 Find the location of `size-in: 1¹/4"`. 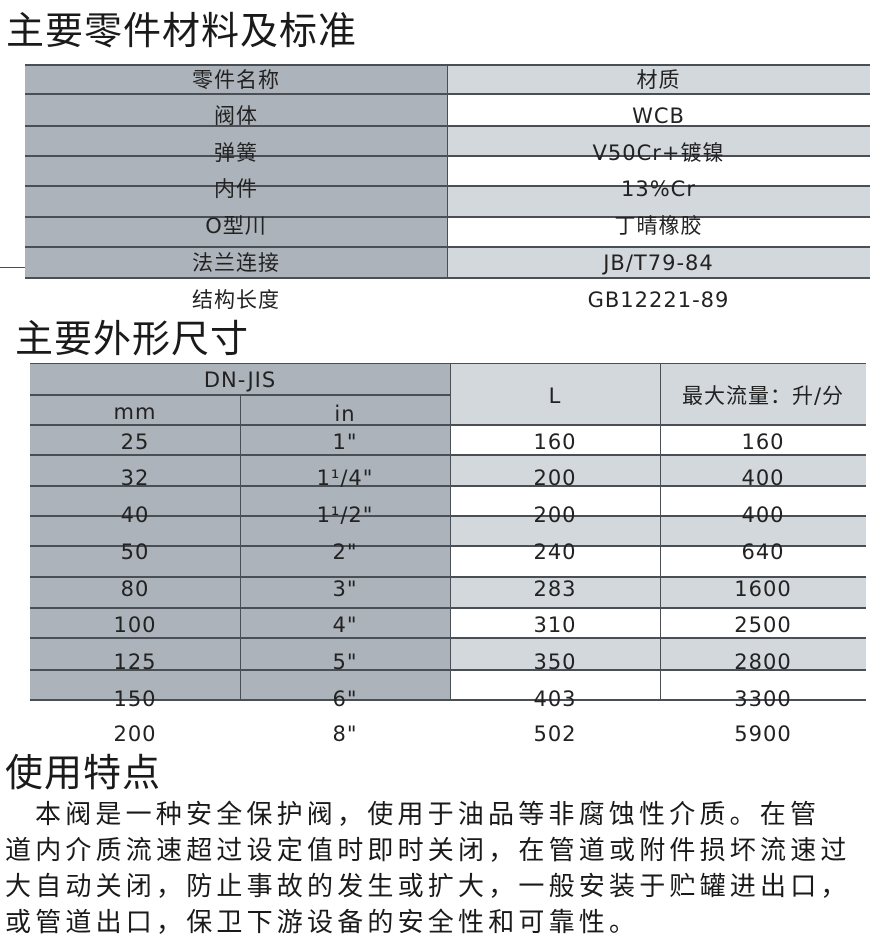

size-in: 1¹/4" is located at coordinates (345, 478).